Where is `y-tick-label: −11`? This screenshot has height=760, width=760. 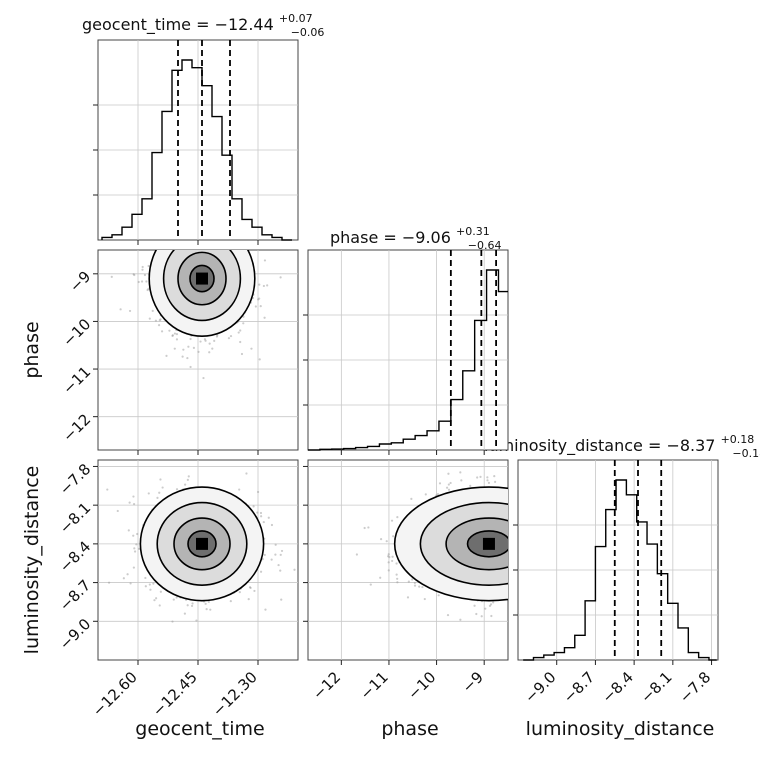 y-tick-label: −11 is located at coordinates (76, 380).